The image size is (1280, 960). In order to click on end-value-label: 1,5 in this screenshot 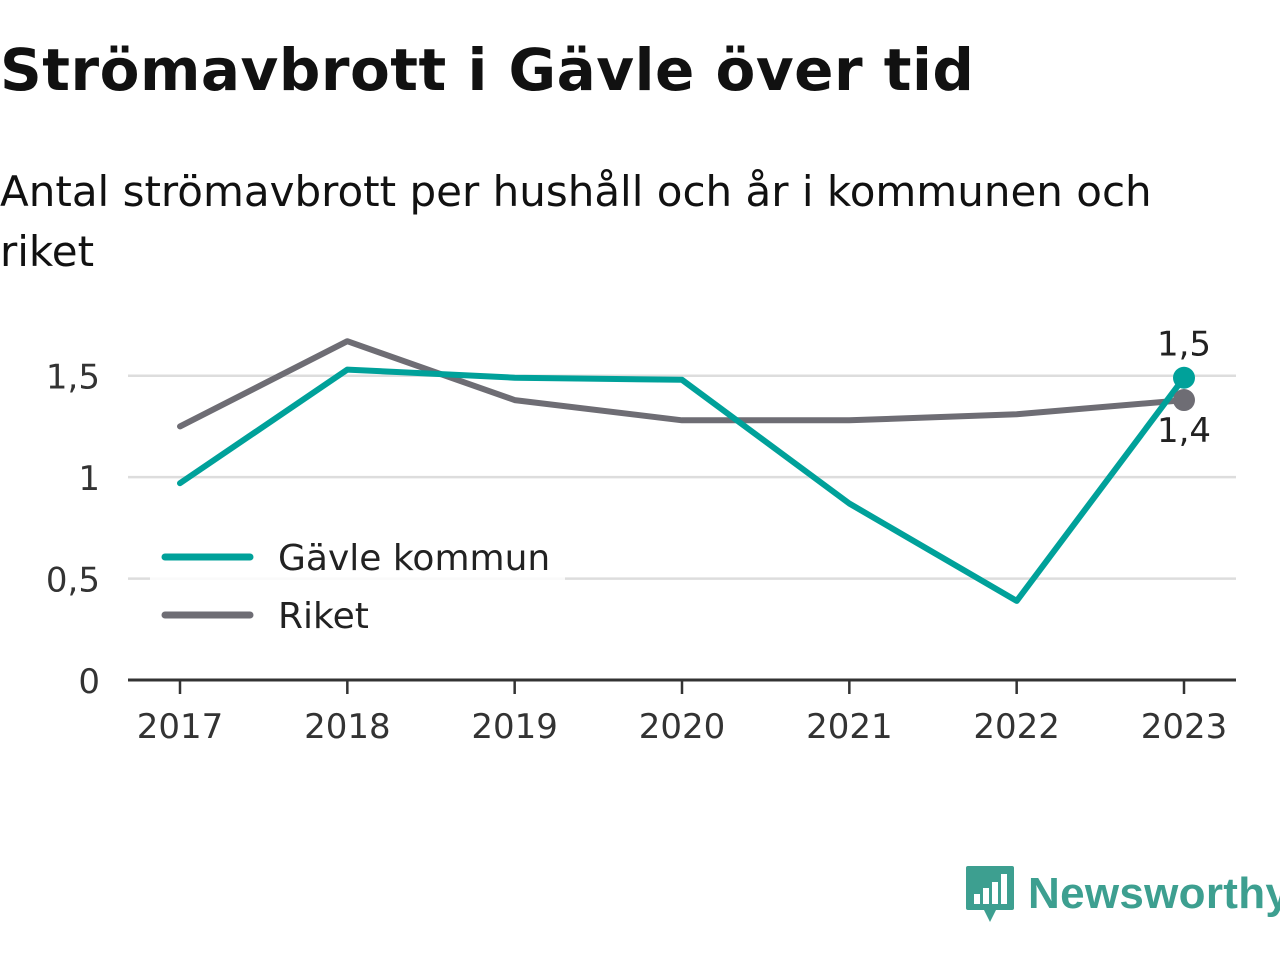, I will do `click(1184, 345)`.